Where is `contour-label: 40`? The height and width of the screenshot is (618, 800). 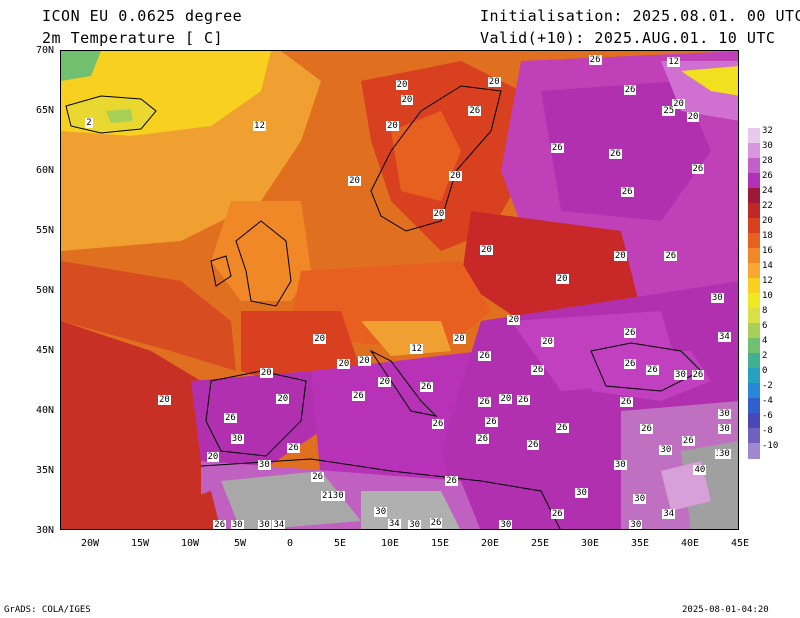
contour-label: 40 is located at coordinates (700, 470).